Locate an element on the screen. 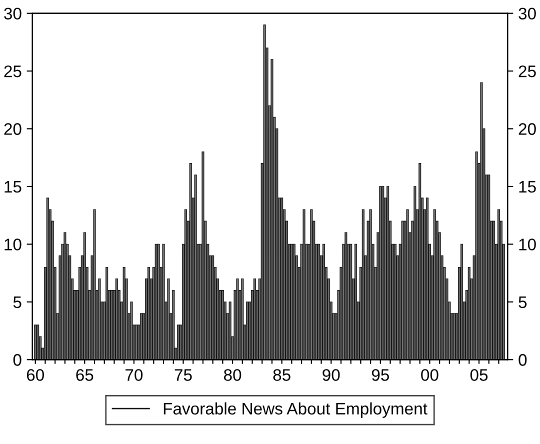 Image resolution: width=540 pixels, height=444 pixels. y2-tick-label: 5 is located at coordinates (522, 302).